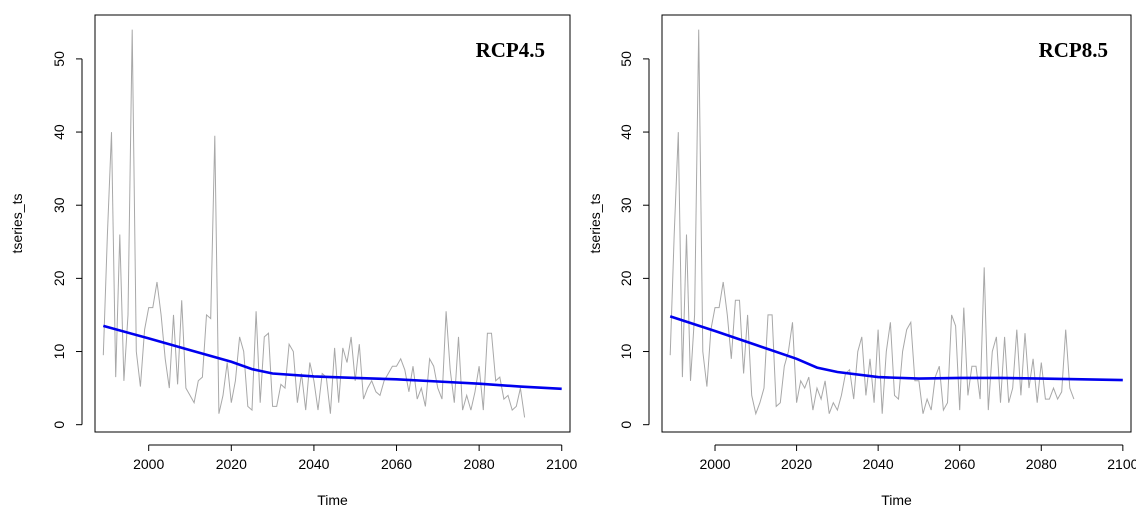  Describe the element at coordinates (1073, 50) in the screenshot. I see `panel-title: RCP8.5` at that location.